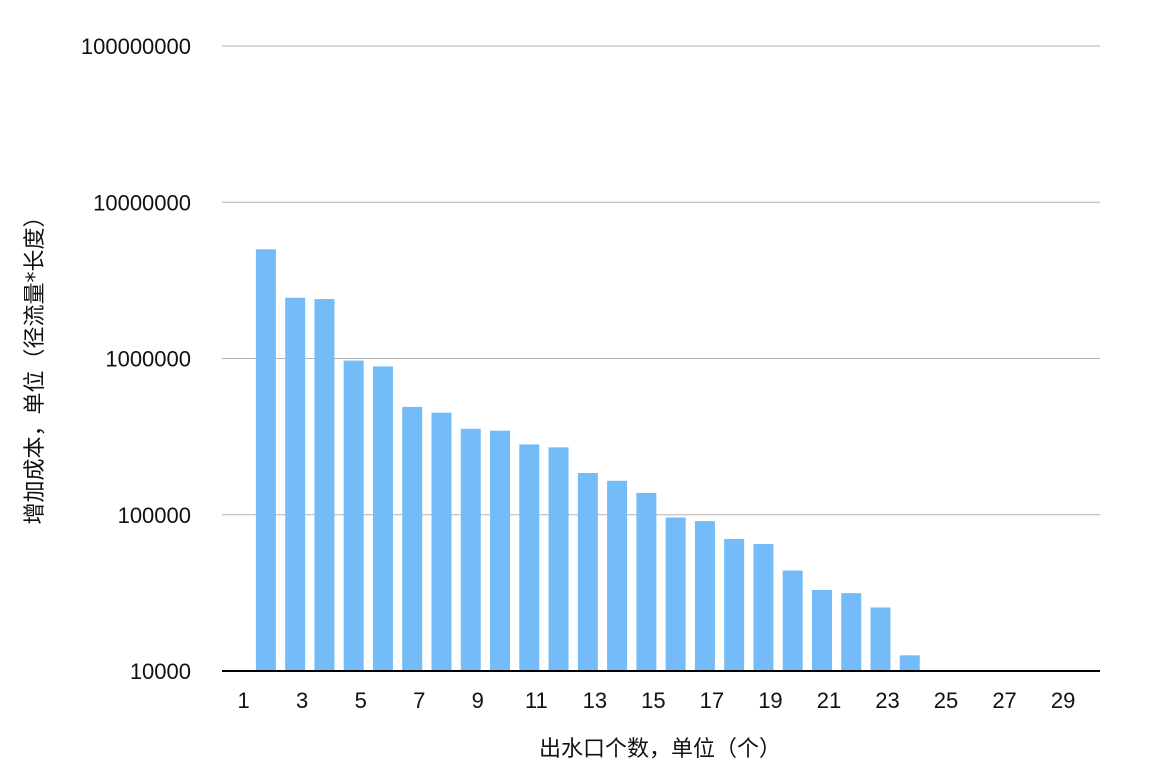 This screenshot has height=777, width=1153. I want to click on x-tick-label: 1, so click(244, 700).